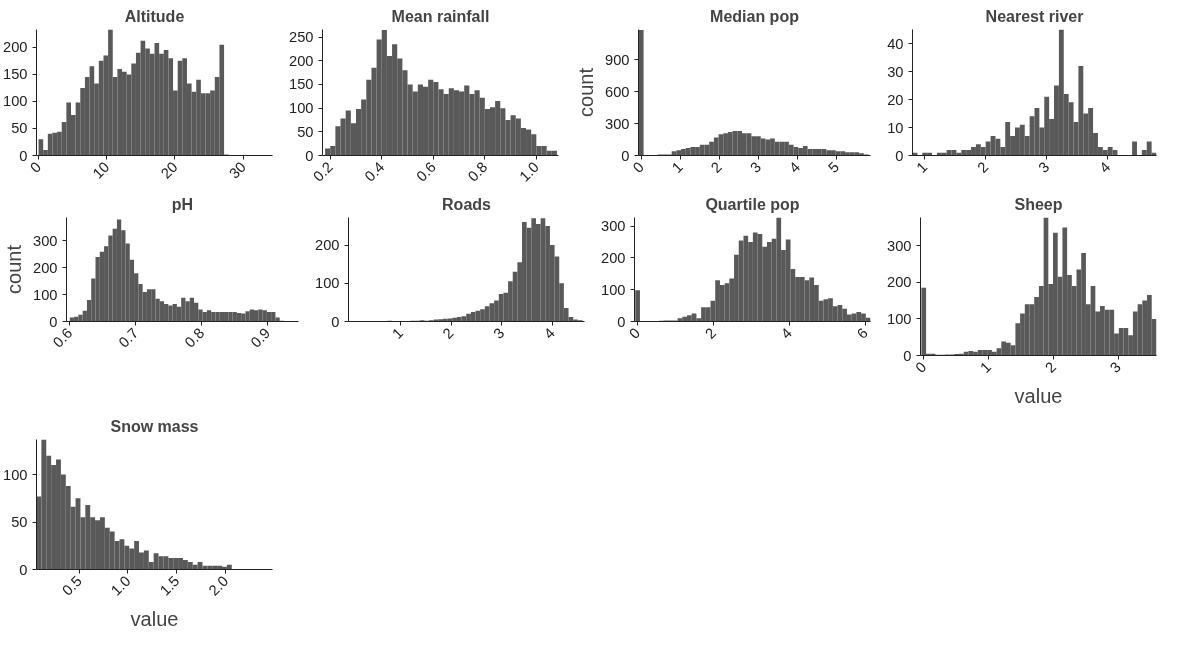 Image resolution: width=1184 pixels, height=646 pixels. Describe the element at coordinates (862, 333) in the screenshot. I see `x-tick-label: 6` at that location.